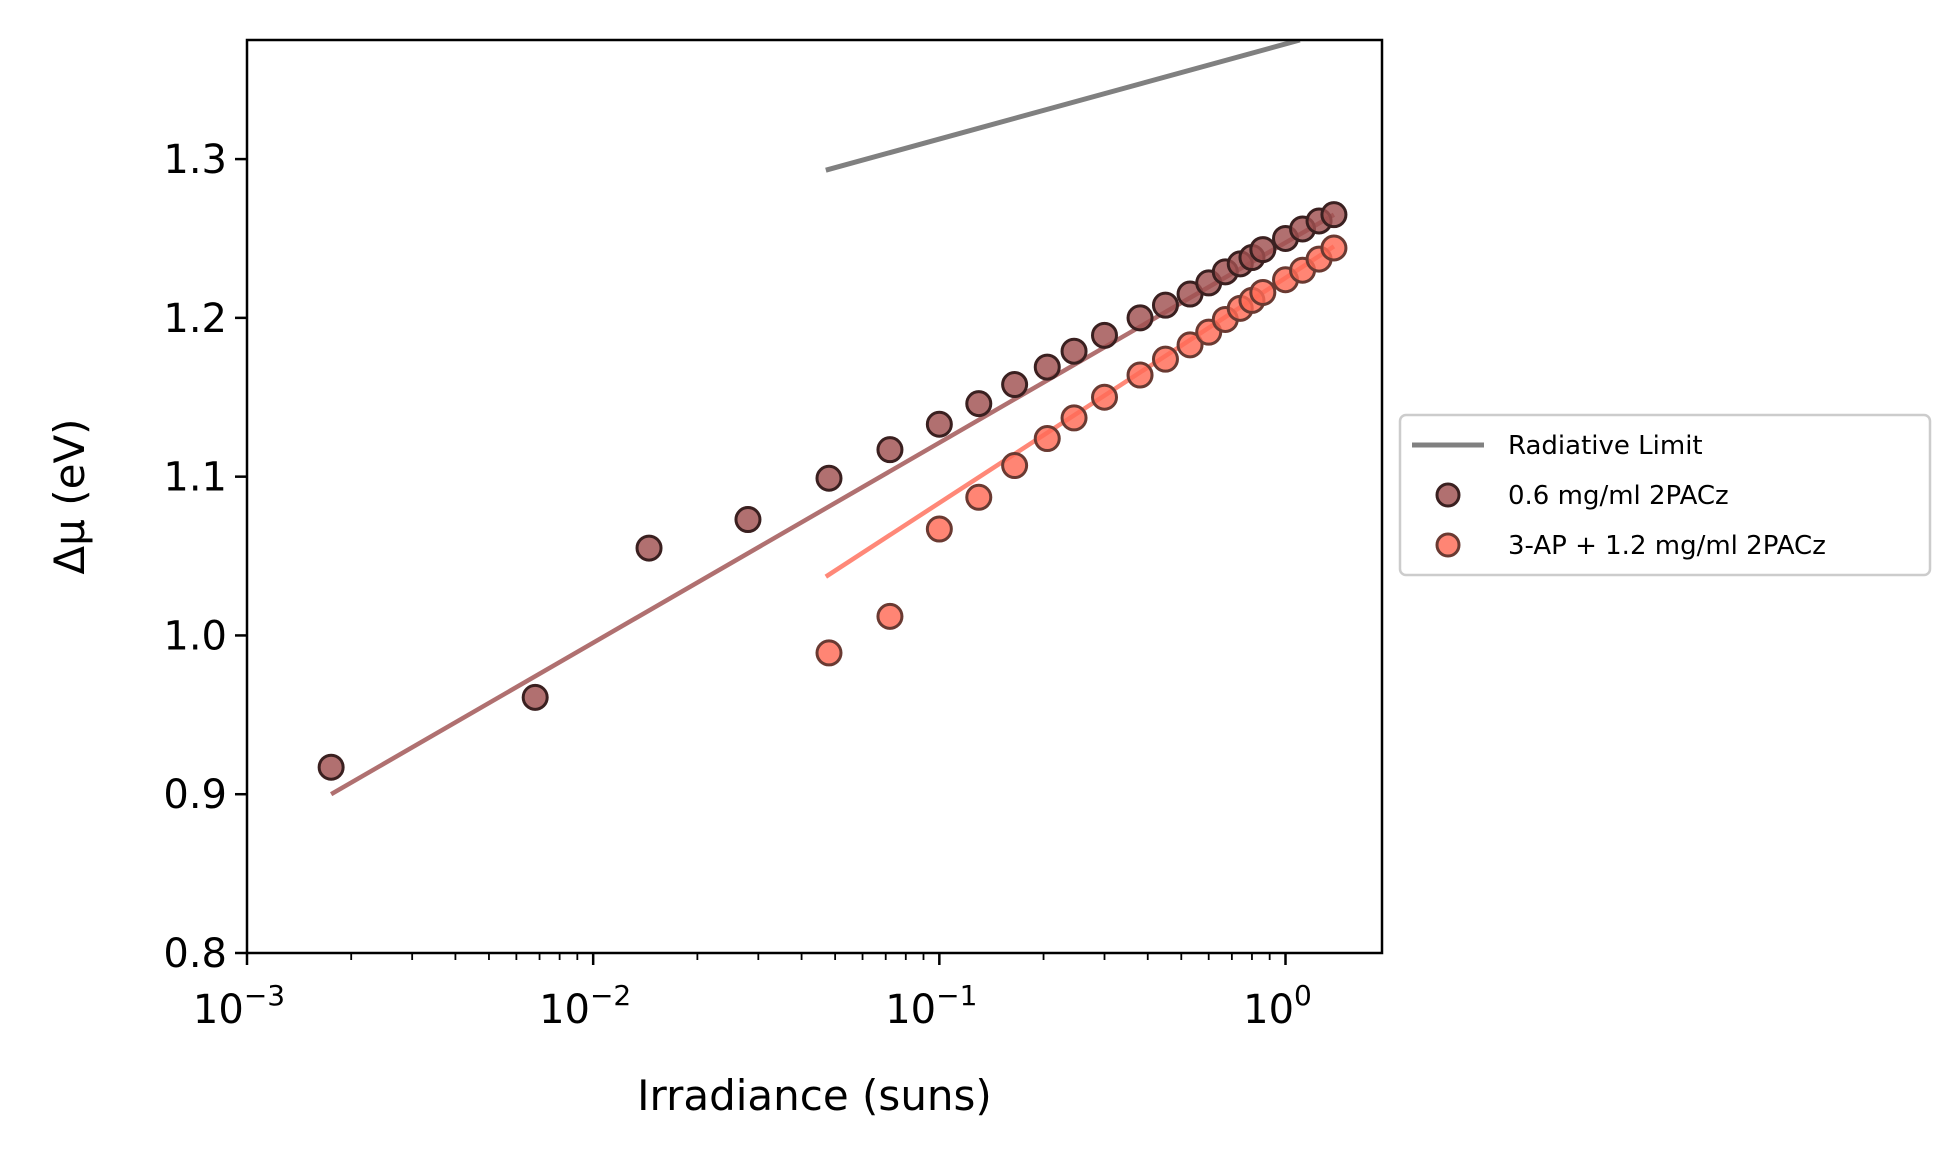 This screenshot has height=1160, width=1959. I want to click on x-tick-label: 10⁻³, so click(239, 1006).